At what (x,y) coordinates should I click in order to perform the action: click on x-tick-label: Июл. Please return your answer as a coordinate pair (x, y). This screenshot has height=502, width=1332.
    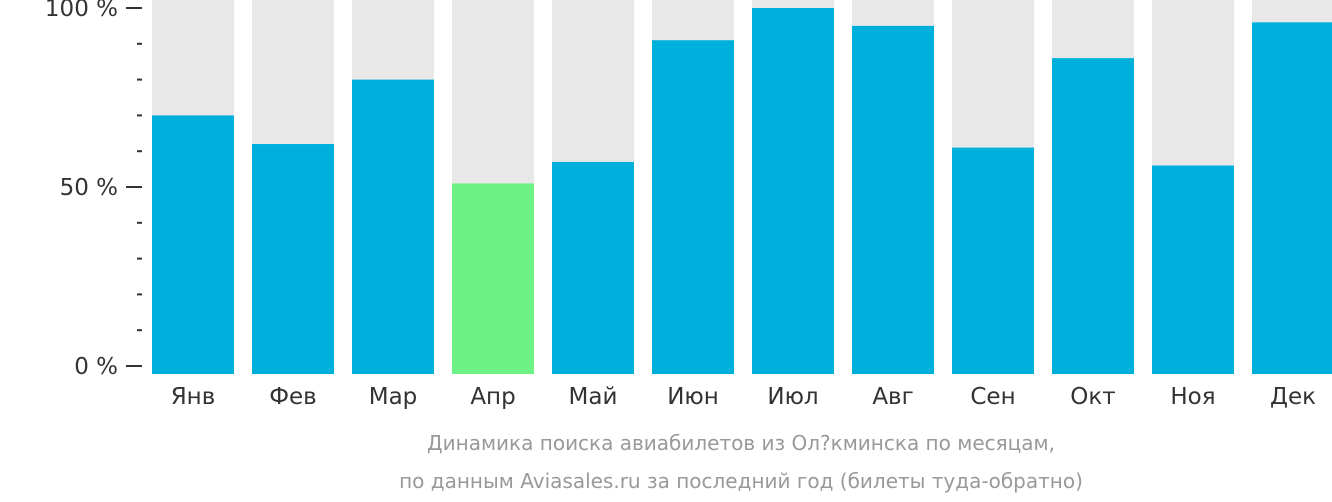
    Looking at the image, I should click on (792, 397).